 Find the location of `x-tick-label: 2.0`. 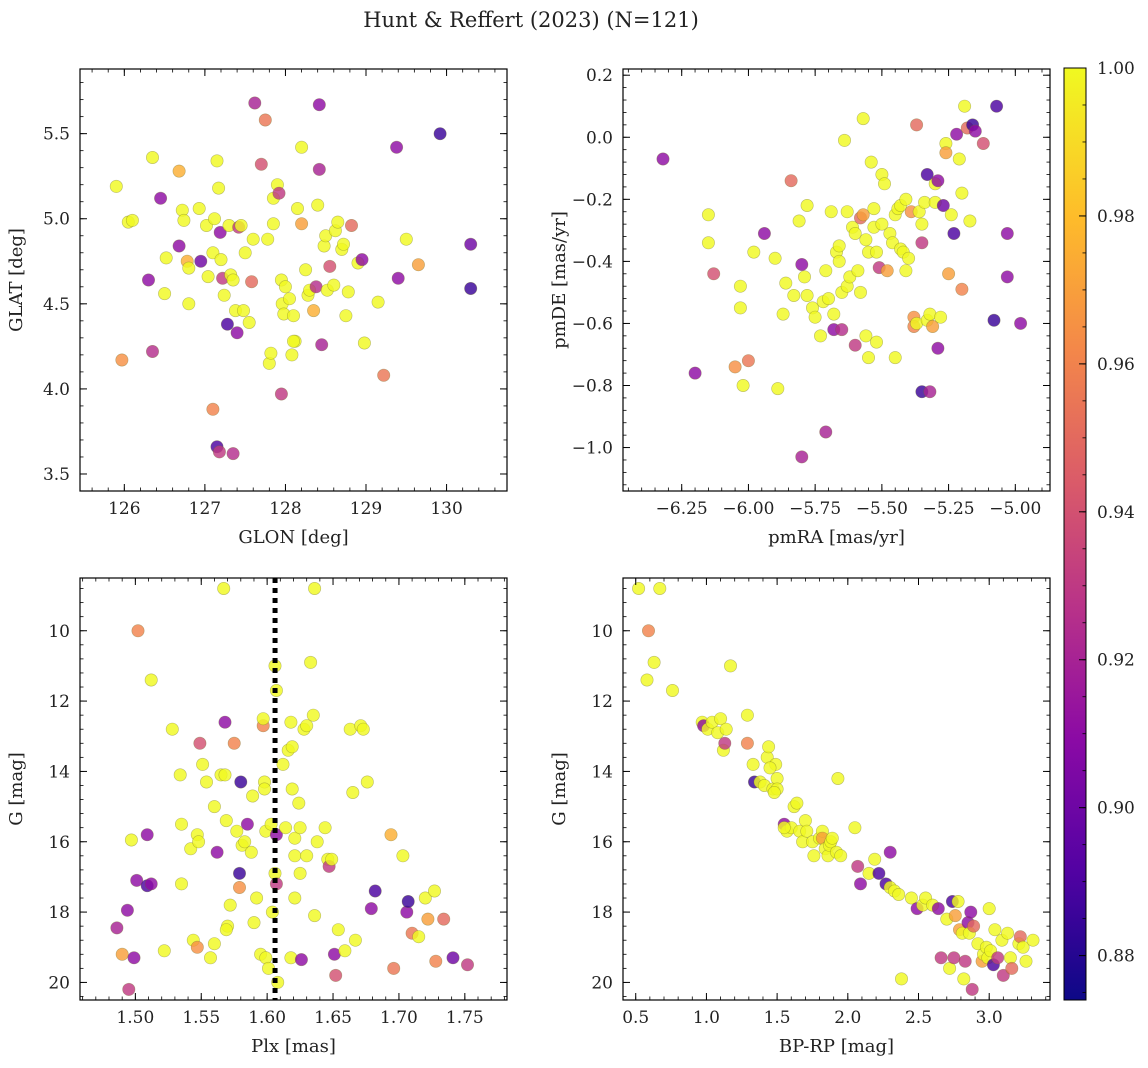

x-tick-label: 2.0 is located at coordinates (847, 1018).